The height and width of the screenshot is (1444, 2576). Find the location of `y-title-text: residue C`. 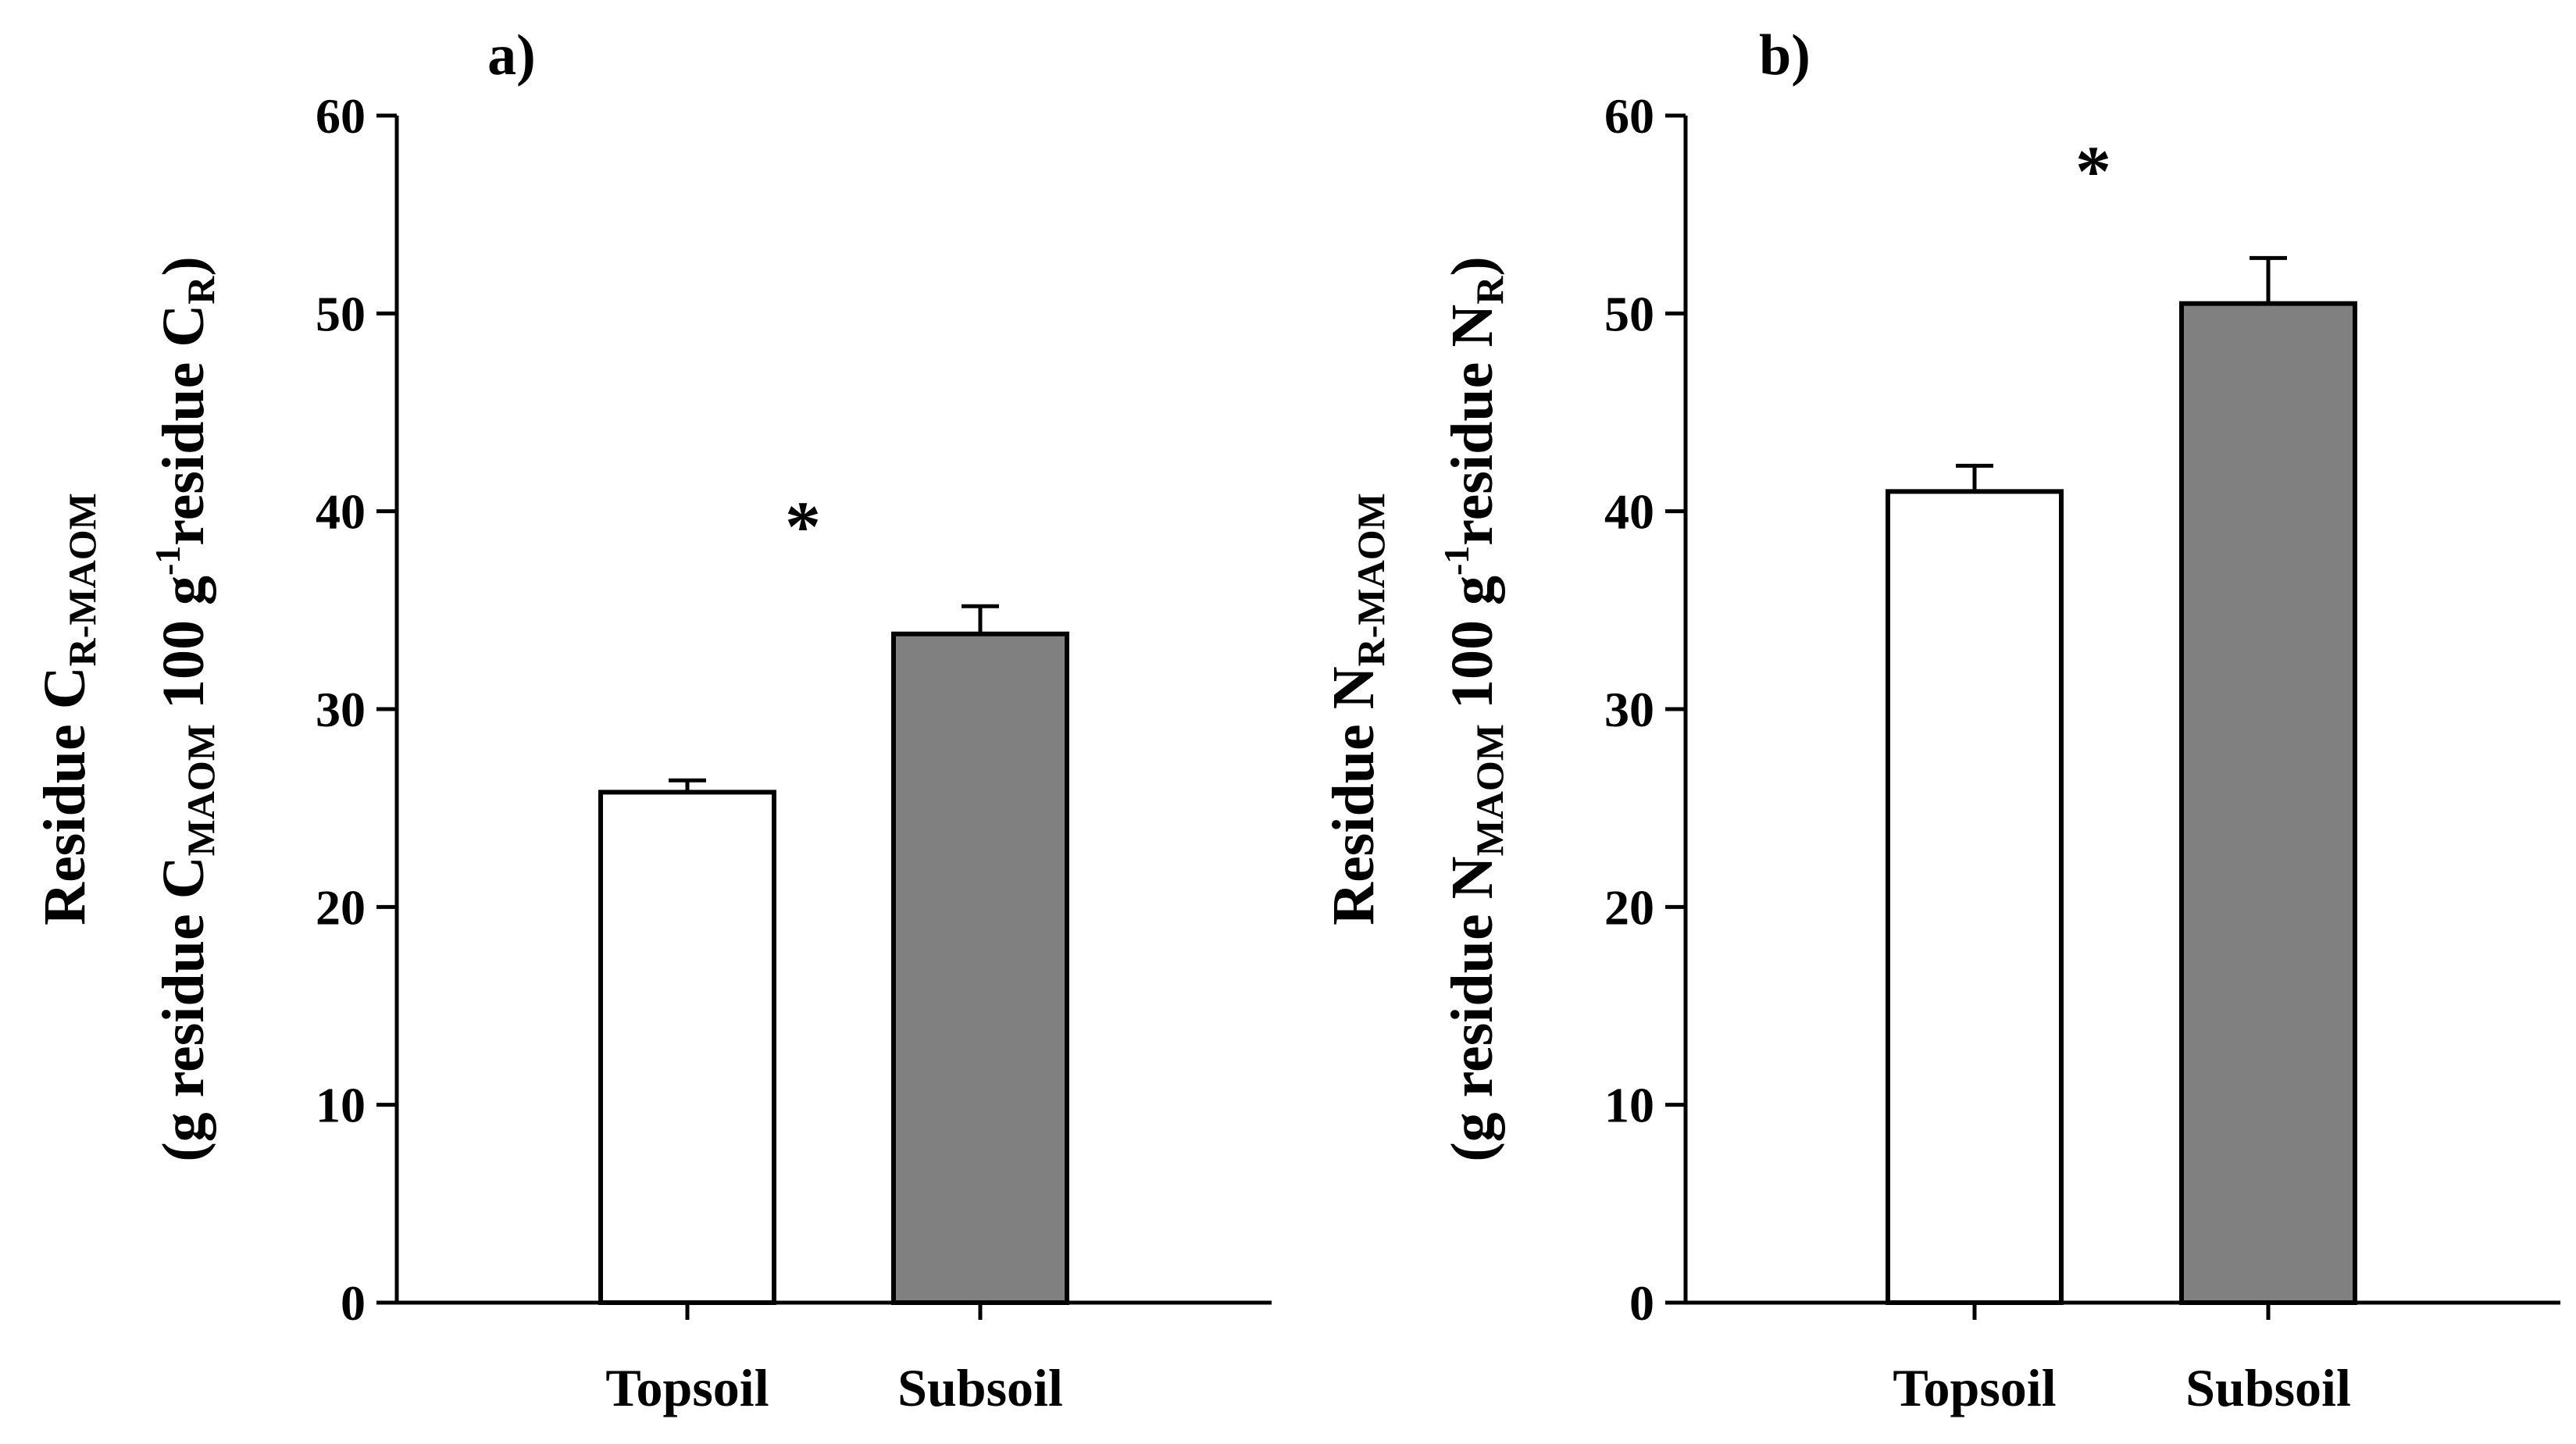

y-title-text: residue C is located at coordinates (183, 425).